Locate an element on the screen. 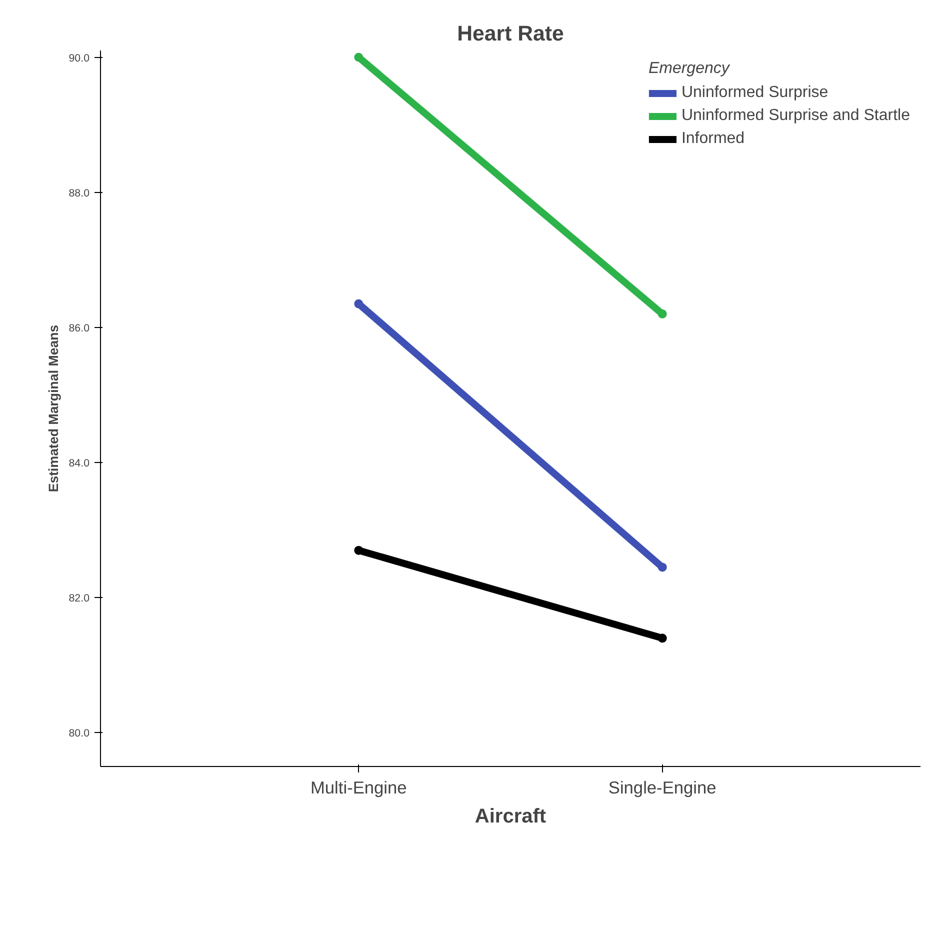 The height and width of the screenshot is (925, 938). y-tick-label: 82.0 is located at coordinates (79, 598).